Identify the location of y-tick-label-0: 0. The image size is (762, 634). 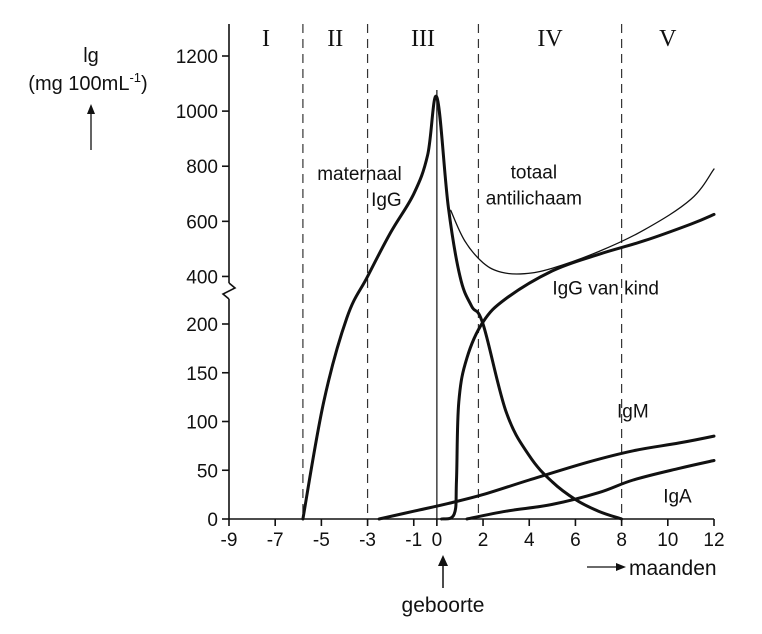
(212, 520).